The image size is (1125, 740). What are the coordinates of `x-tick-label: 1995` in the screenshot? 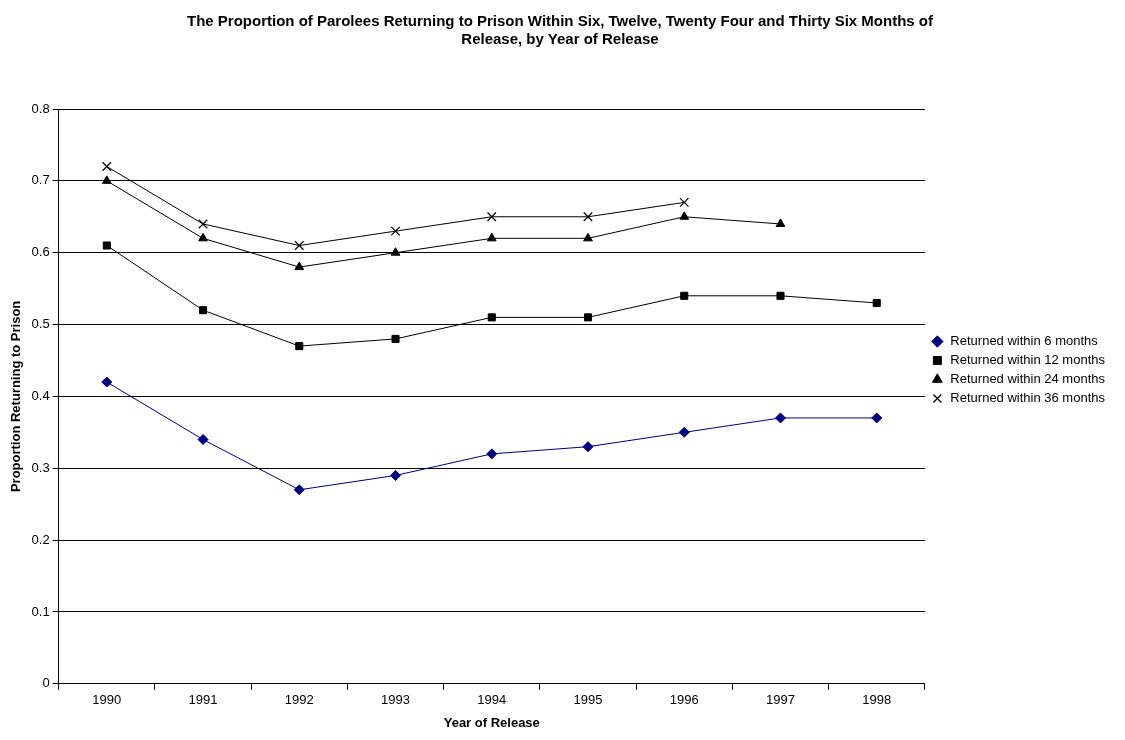 It's located at (588, 700).